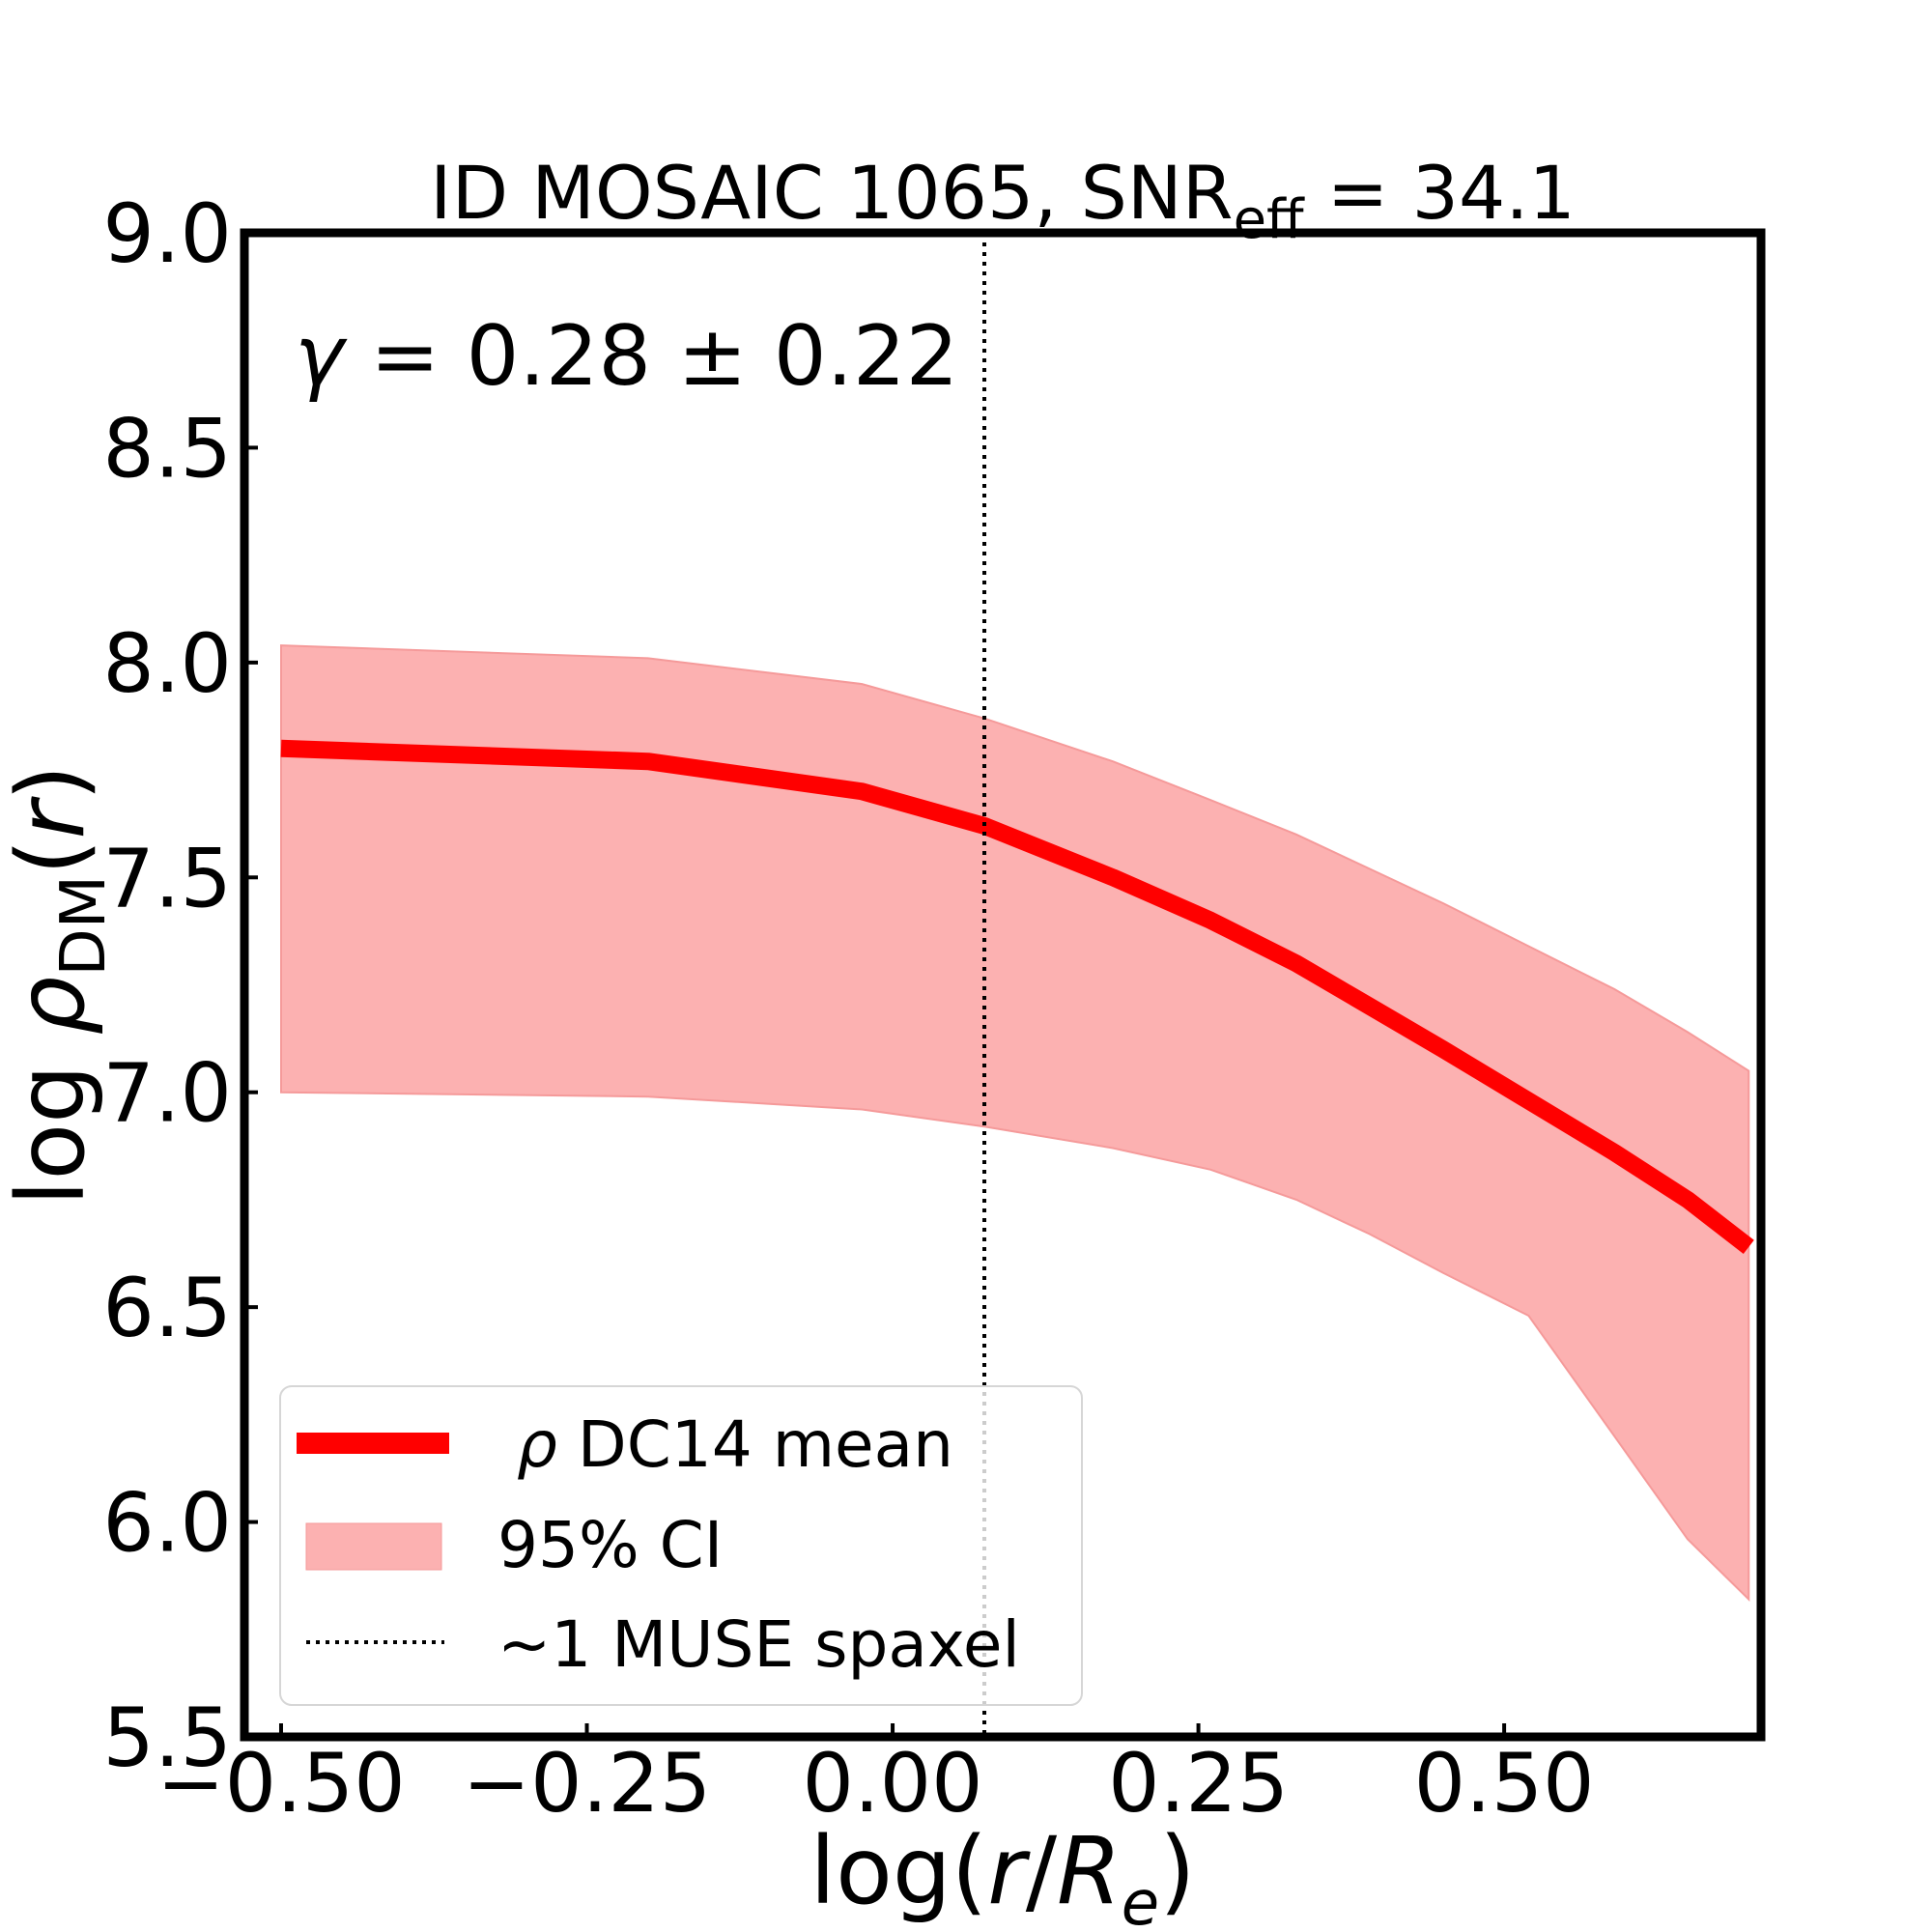 This screenshot has width=1932, height=1932. I want to click on y-label-close: ), so click(52, 783).